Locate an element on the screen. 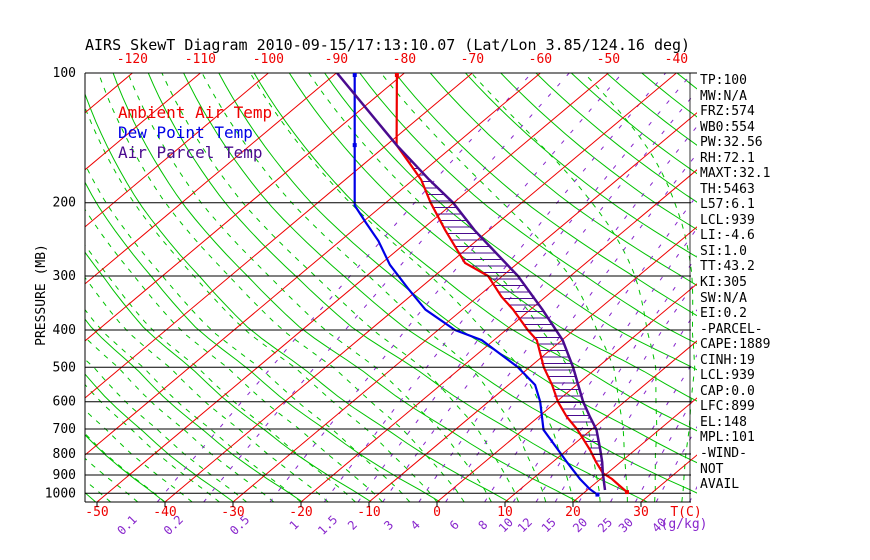 The image size is (870, 560). stat-row: MAXT:32.1 is located at coordinates (735, 174).